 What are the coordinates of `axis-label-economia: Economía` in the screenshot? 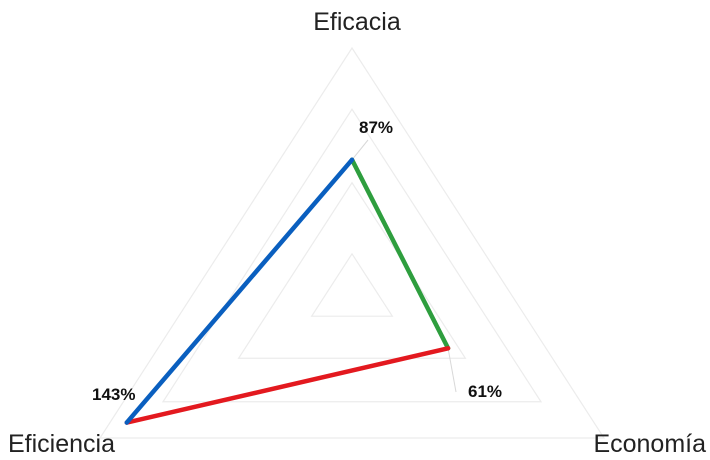 It's located at (649, 444).